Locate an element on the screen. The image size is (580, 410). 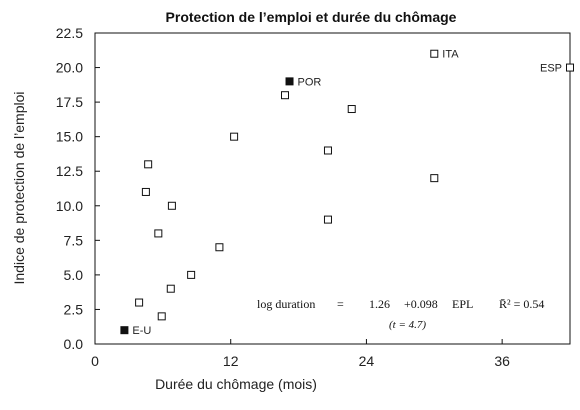
x-tick-label: 12 is located at coordinates (231, 361).